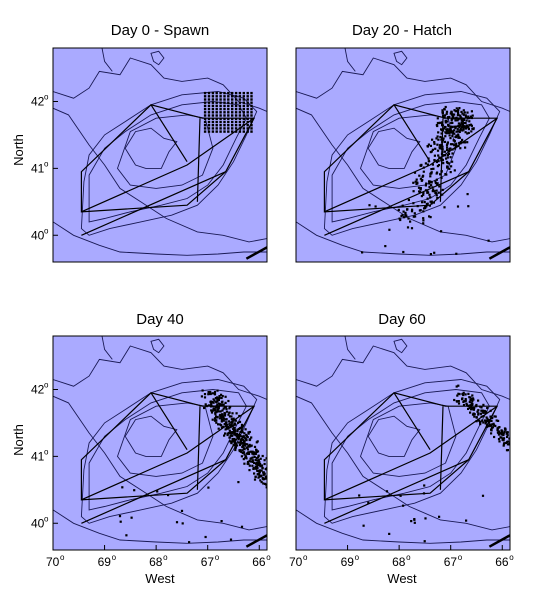 The width and height of the screenshot is (544, 612). I want to click on panel-title-2: Day 40, so click(160, 319).